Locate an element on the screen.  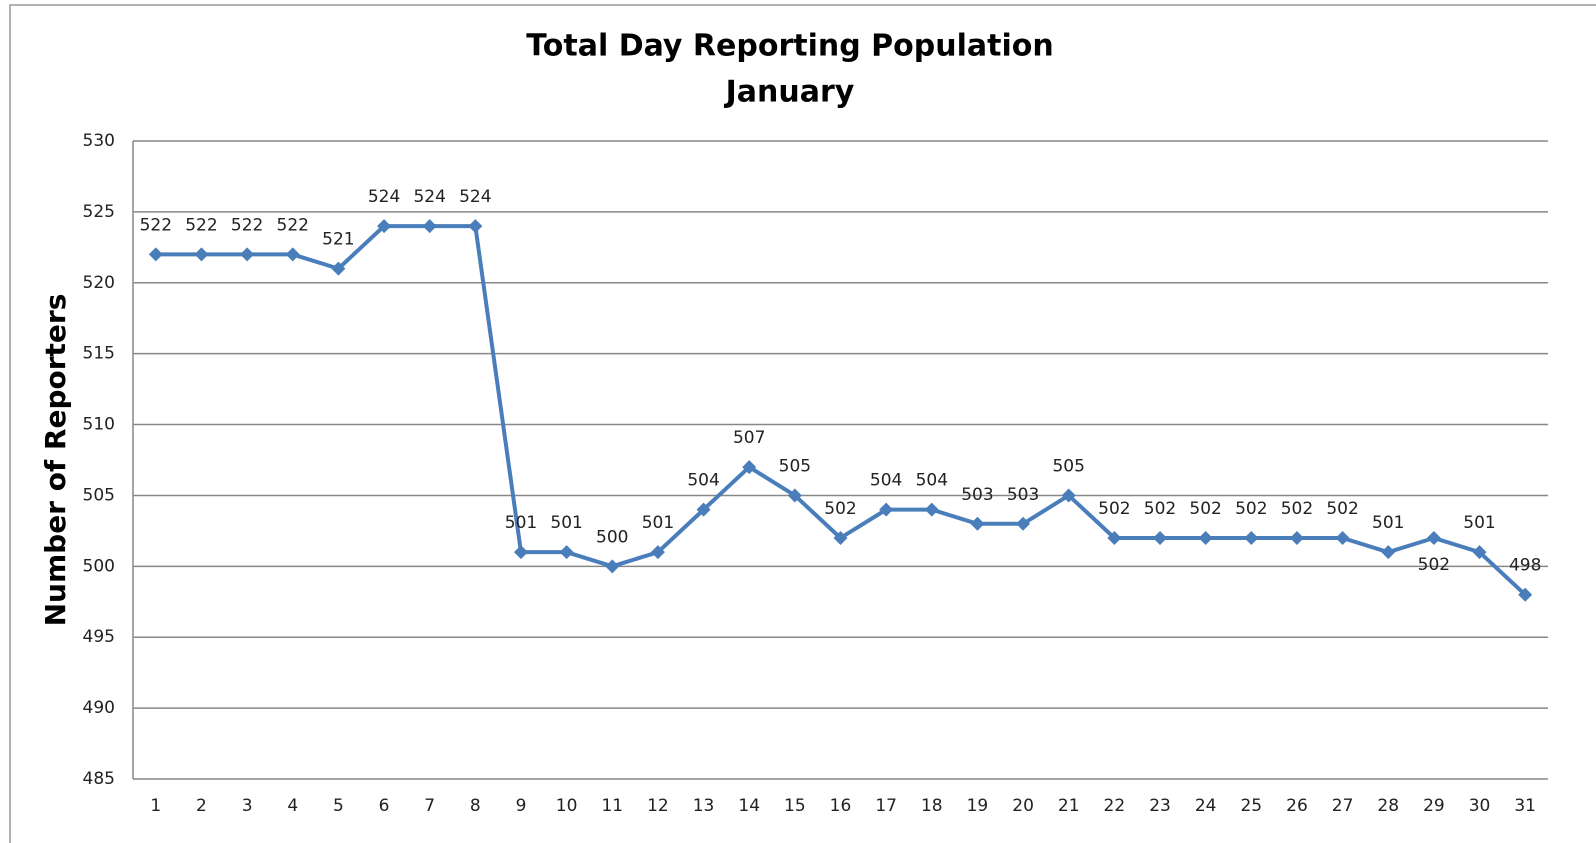
x-tick-label: 18 is located at coordinates (932, 806).